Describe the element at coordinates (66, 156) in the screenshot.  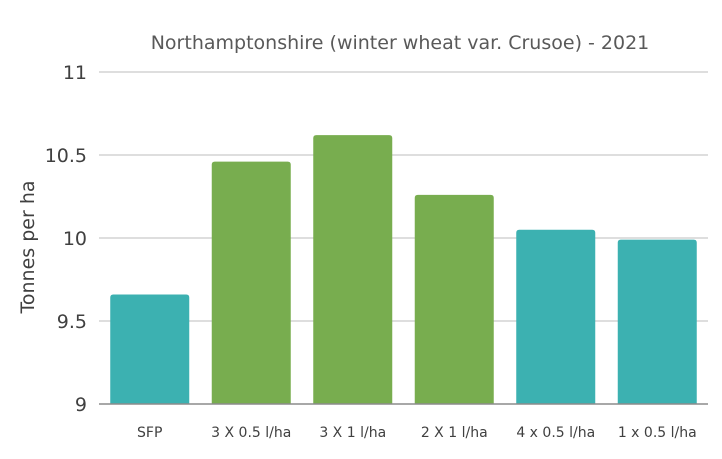
I see `y-tick-label: 10.5` at that location.